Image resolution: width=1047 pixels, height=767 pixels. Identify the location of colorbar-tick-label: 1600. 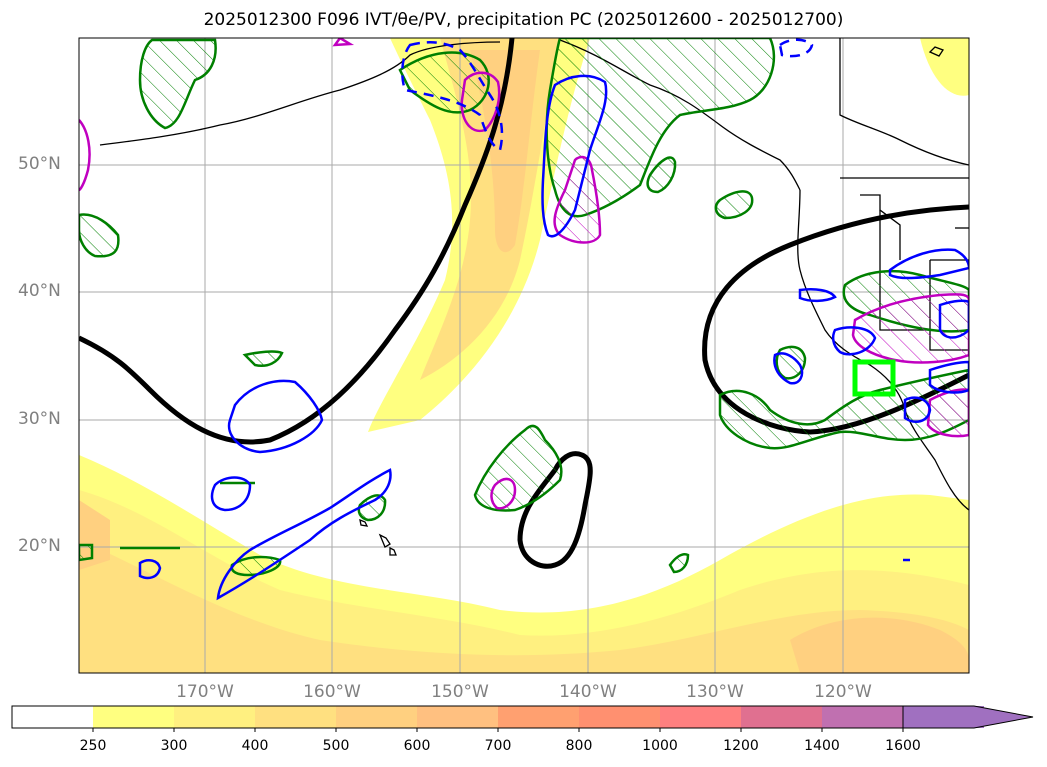
(903, 746).